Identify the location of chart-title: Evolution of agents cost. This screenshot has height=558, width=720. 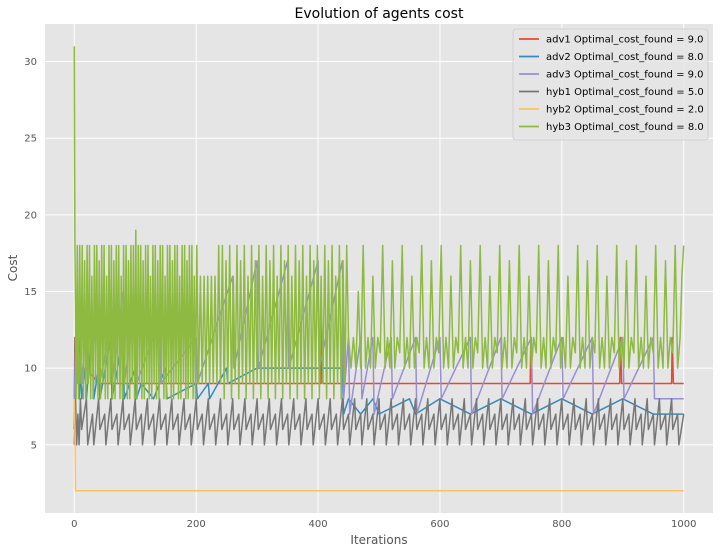
(379, 14).